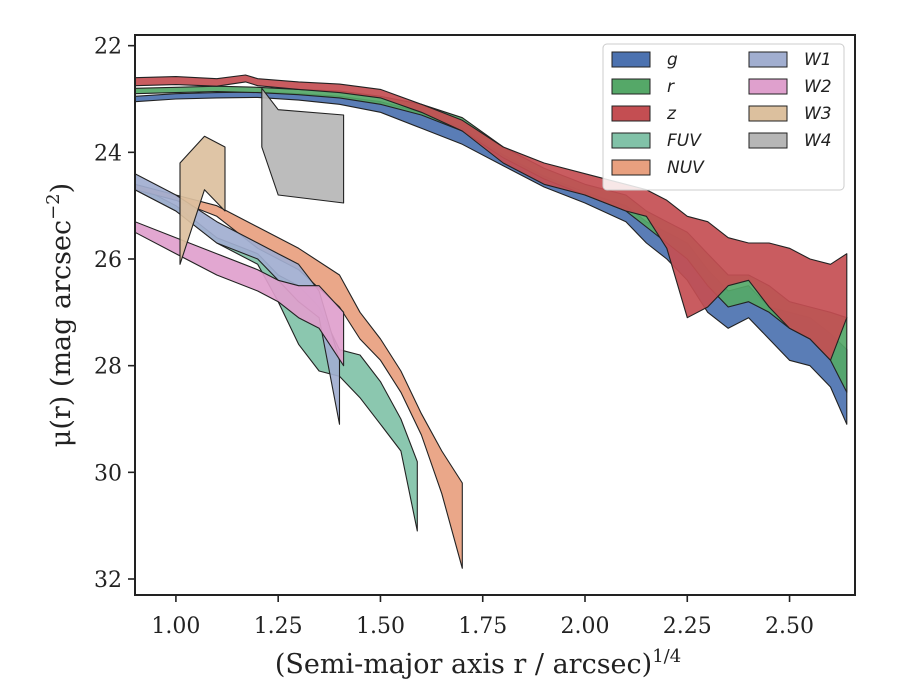  I want to click on legend: grz FUV NUV W1 W2 W3 W4, so click(723, 117).